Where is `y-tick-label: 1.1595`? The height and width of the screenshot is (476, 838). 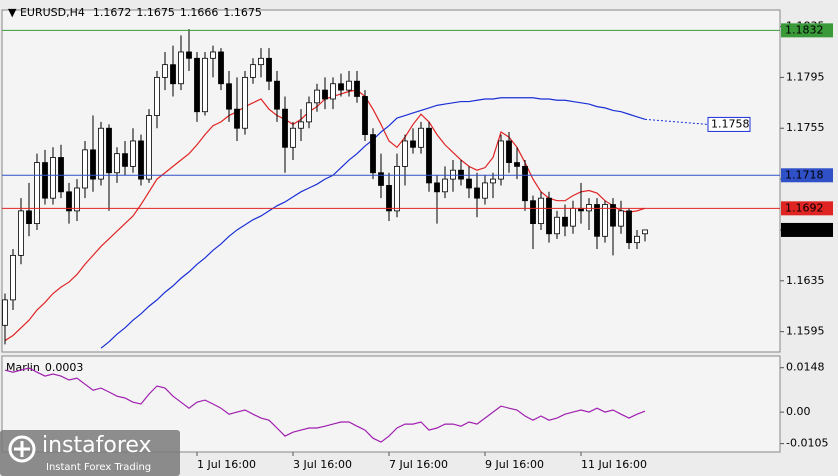 y-tick-label: 1.1595 is located at coordinates (805, 331).